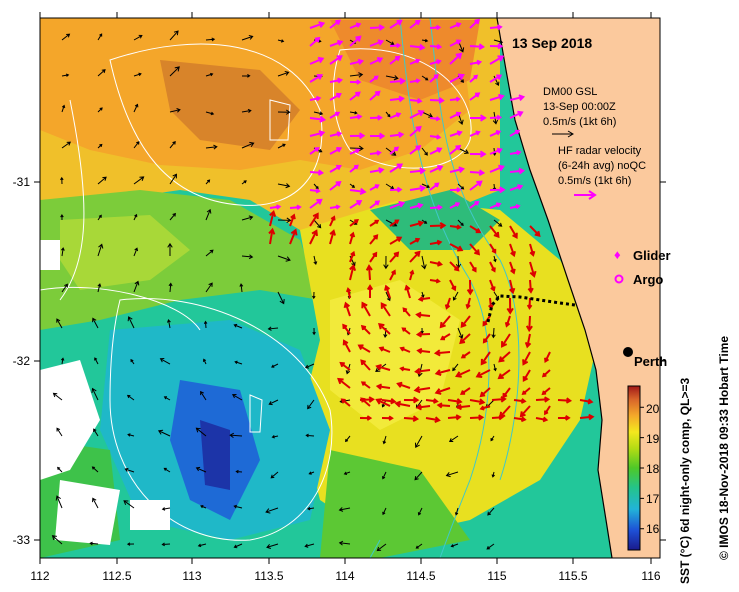  Describe the element at coordinates (652, 255) in the screenshot. I see `legend-glider: Glider` at that location.